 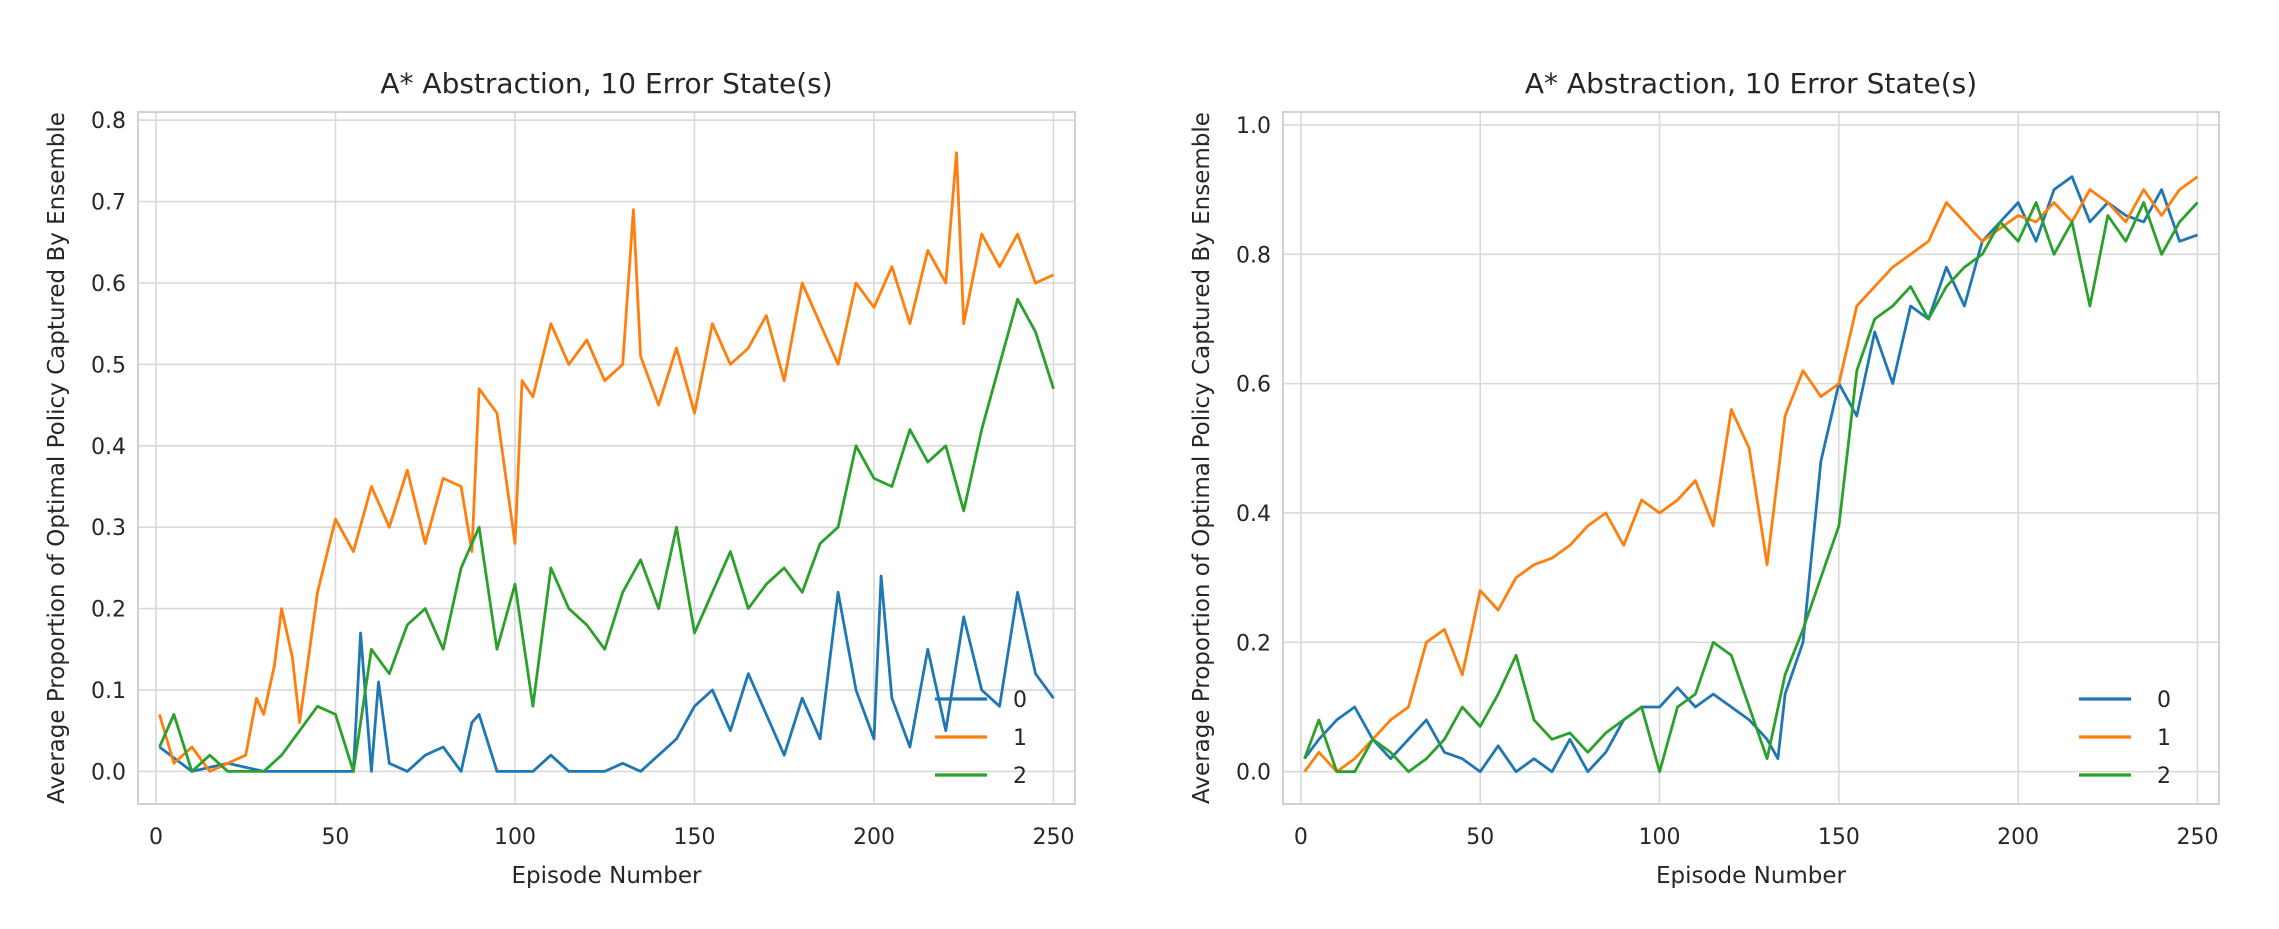 What do you see at coordinates (108, 691) in the screenshot?
I see `y-tick-label: 0.1` at bounding box center [108, 691].